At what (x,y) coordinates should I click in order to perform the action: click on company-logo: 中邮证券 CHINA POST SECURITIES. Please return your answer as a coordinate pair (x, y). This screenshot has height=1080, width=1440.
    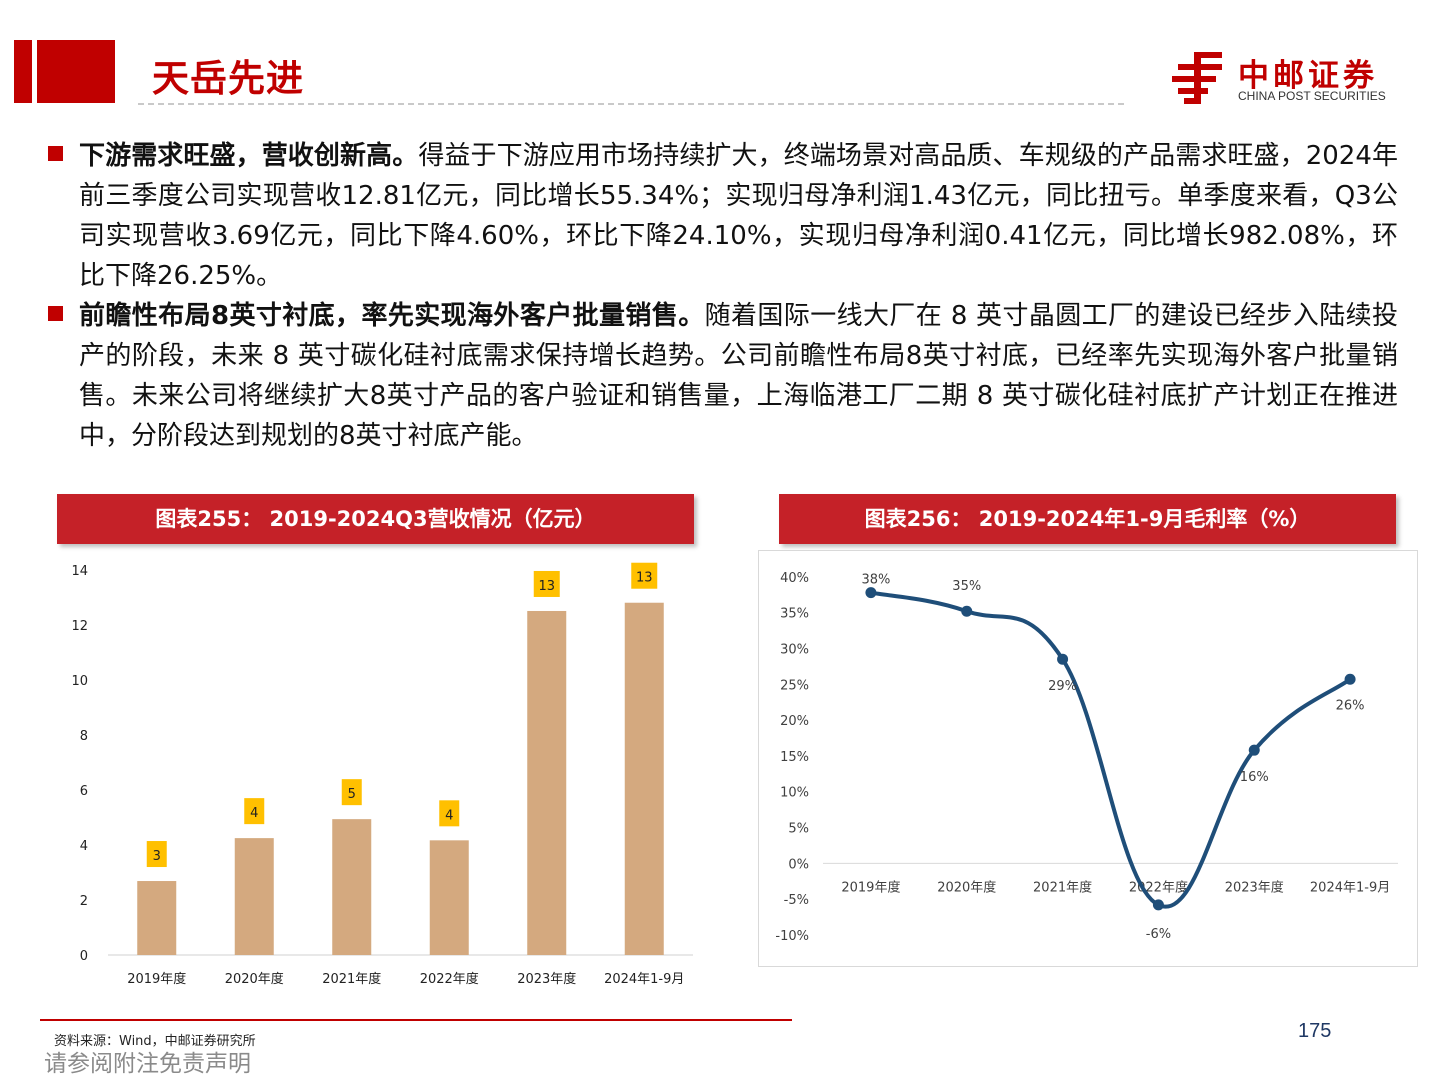
    Looking at the image, I should click on (1285, 78).